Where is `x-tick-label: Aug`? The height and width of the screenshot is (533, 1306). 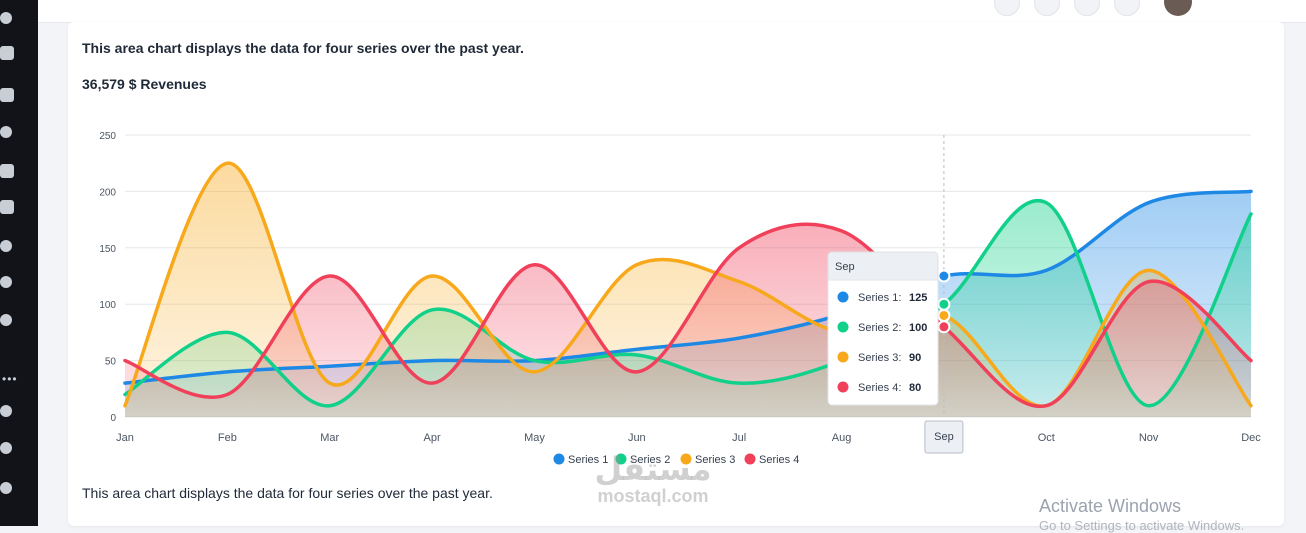
x-tick-label: Aug is located at coordinates (842, 438).